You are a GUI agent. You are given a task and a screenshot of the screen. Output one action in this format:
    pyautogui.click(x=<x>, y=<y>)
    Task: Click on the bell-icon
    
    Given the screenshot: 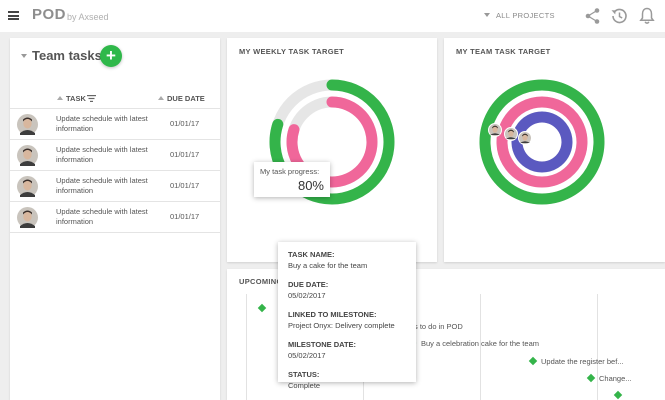 What is the action you would take?
    pyautogui.click(x=647, y=16)
    